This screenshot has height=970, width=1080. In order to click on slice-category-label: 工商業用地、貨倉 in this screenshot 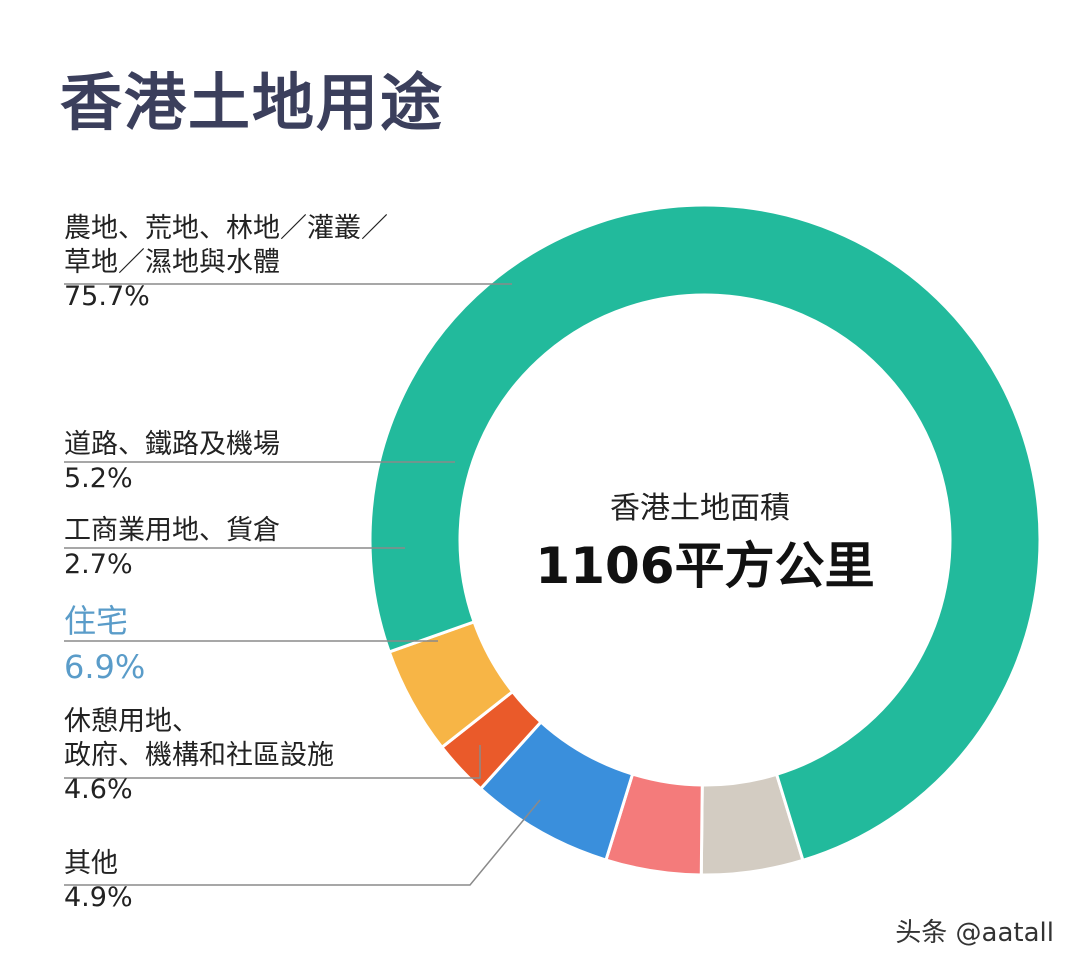, I will do `click(172, 530)`.